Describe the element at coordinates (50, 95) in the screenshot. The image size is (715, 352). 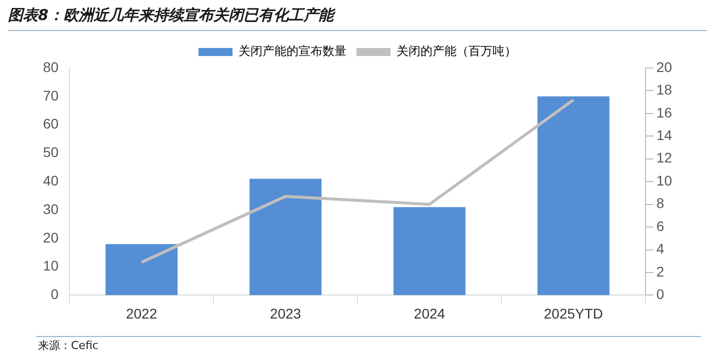
I see `y-tick-label: 70` at that location.